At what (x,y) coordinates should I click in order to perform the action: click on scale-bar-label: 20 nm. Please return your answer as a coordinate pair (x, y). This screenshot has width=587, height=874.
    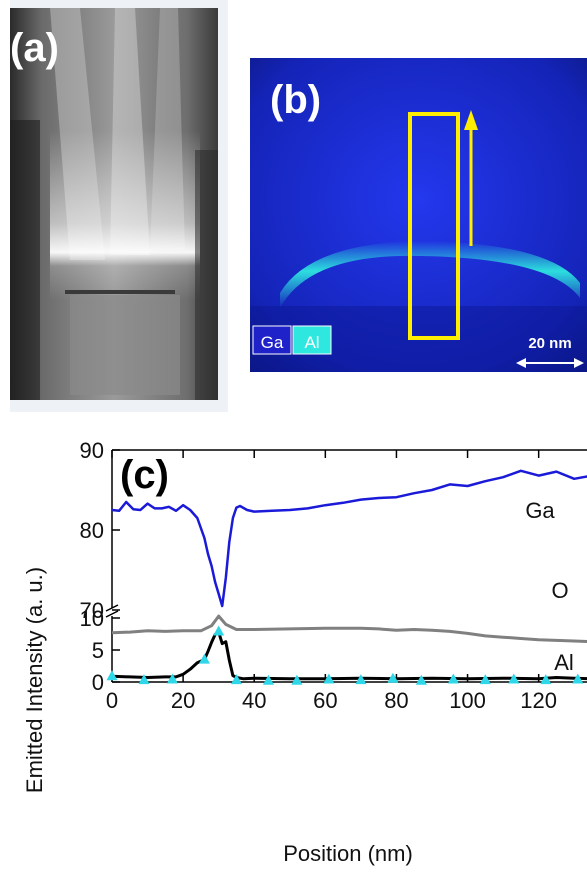
    Looking at the image, I should click on (549, 343).